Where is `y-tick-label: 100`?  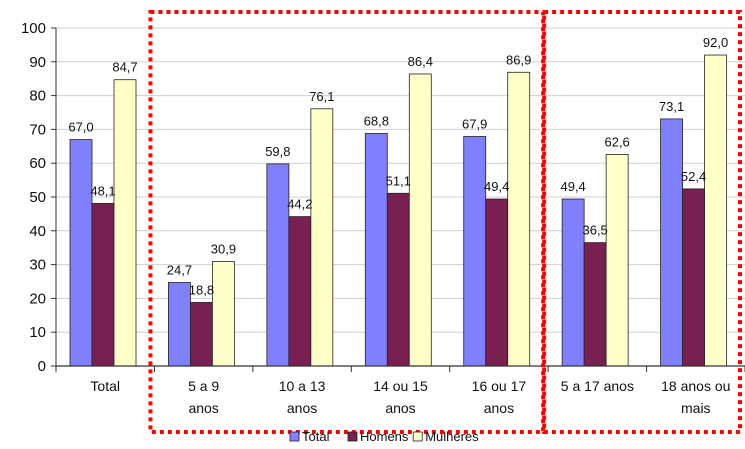
y-tick-label: 100 is located at coordinates (33, 28).